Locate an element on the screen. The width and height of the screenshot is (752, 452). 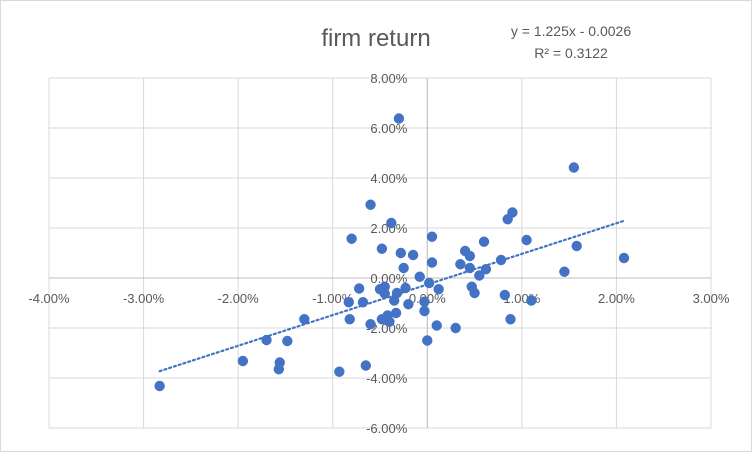
y-tick-label: 2.00% is located at coordinates (388, 228).